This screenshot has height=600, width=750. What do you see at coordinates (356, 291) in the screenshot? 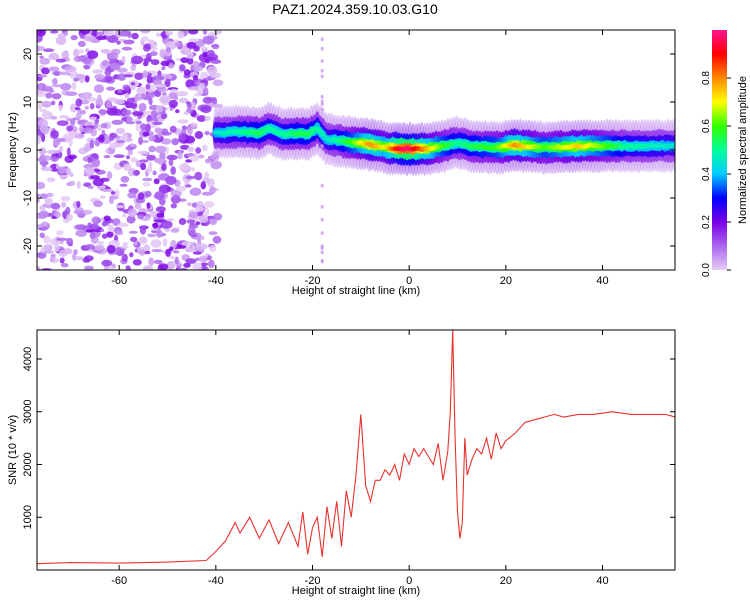
I see `spectrogram-x-axis-label: Height of straight line (km)` at bounding box center [356, 291].